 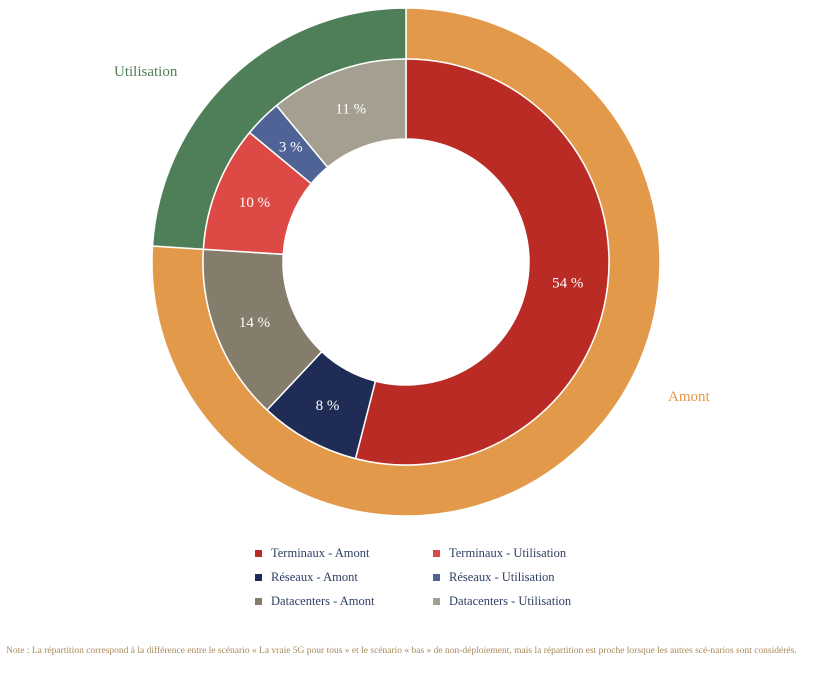 What do you see at coordinates (291, 148) in the screenshot?
I see `slice-value-label: 3 %` at bounding box center [291, 148].